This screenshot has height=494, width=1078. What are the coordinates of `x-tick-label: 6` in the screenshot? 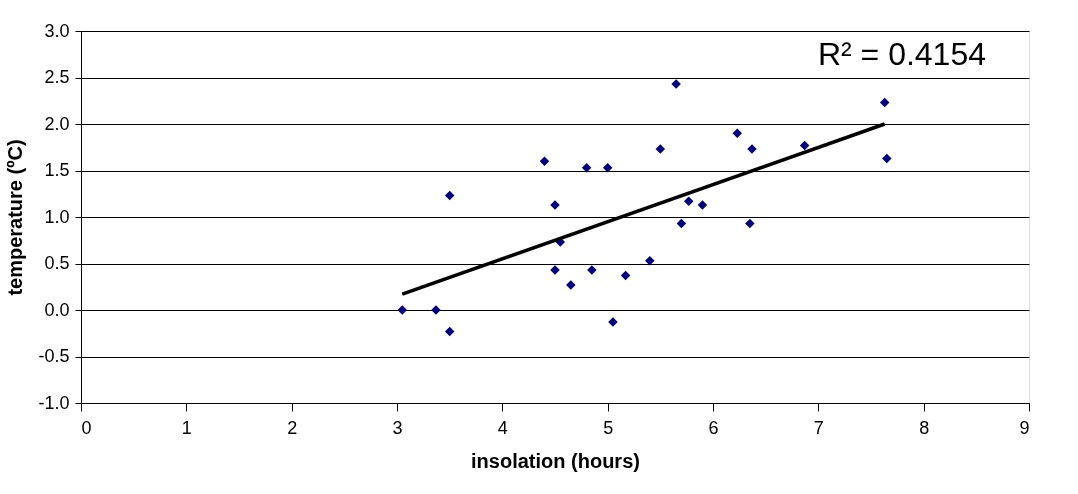 It's located at (713, 427).